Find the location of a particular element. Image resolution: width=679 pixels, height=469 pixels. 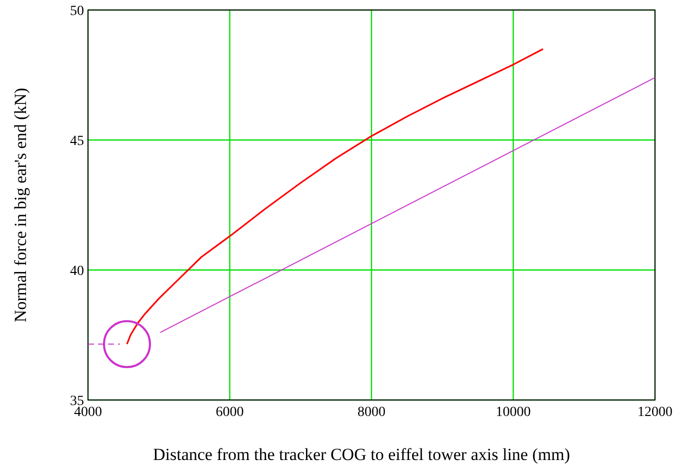

x-axis-title: Distance from the tracker COG to eiffel tower axis line (mm) is located at coordinates (361, 454).